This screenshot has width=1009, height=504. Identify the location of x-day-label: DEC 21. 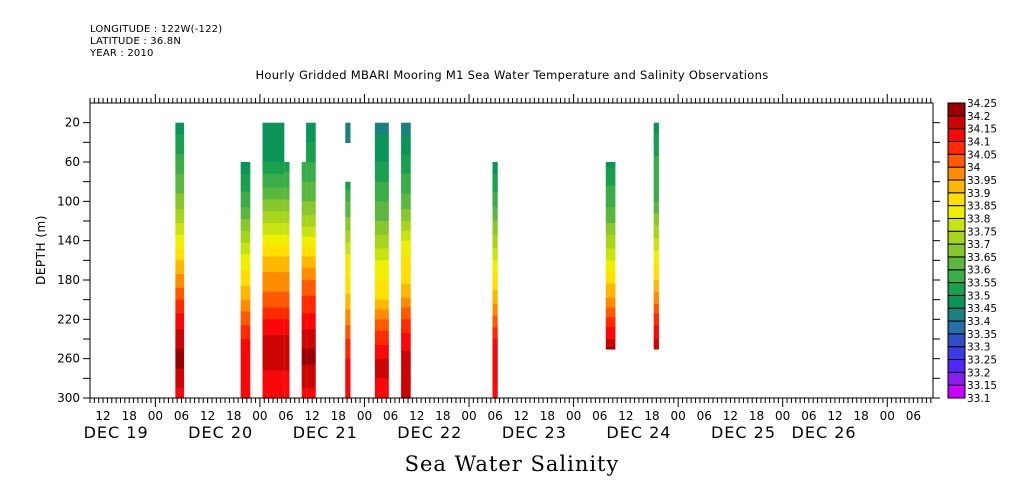
(325, 432).